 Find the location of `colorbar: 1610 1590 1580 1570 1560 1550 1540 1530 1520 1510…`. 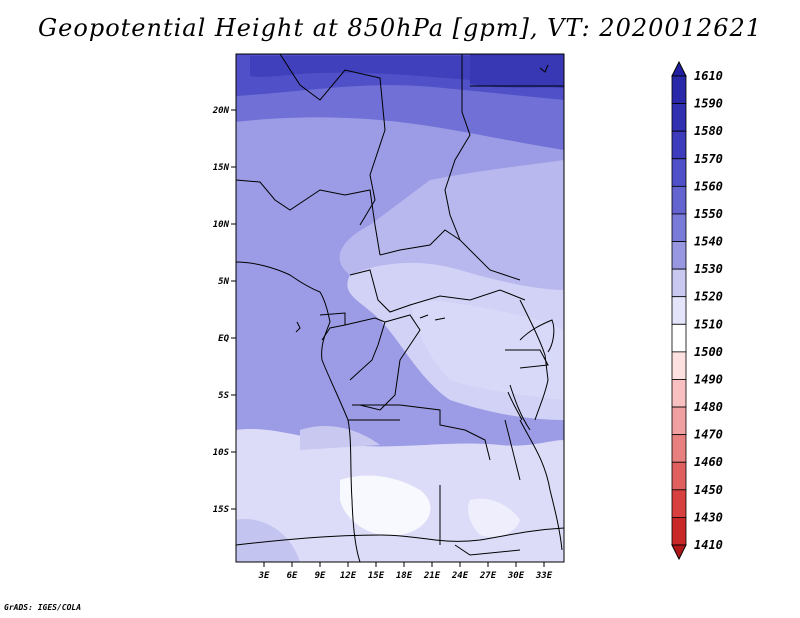

colorbar: 1610 1590 1580 1570 1560 1550 1540 1530 1520 1510… is located at coordinates (697, 310).